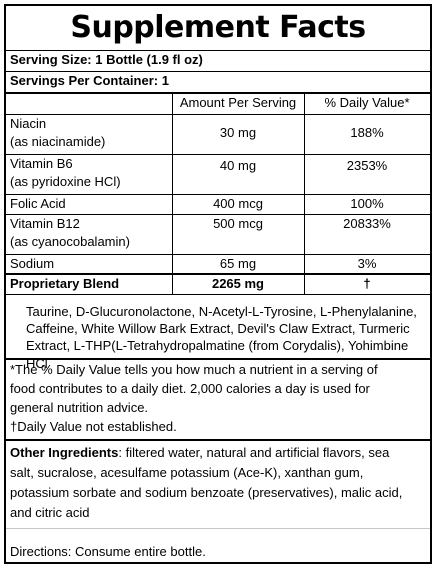  Describe the element at coordinates (367, 132) in the screenshot. I see `nutrient-daily-value: 188%` at that location.